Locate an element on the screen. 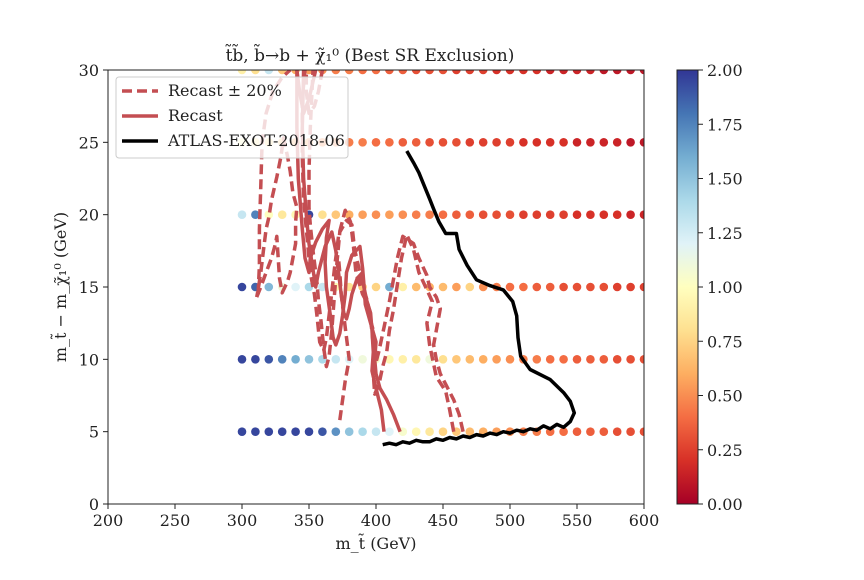  colorbar-tick-label: 0.00 is located at coordinates (725, 504).